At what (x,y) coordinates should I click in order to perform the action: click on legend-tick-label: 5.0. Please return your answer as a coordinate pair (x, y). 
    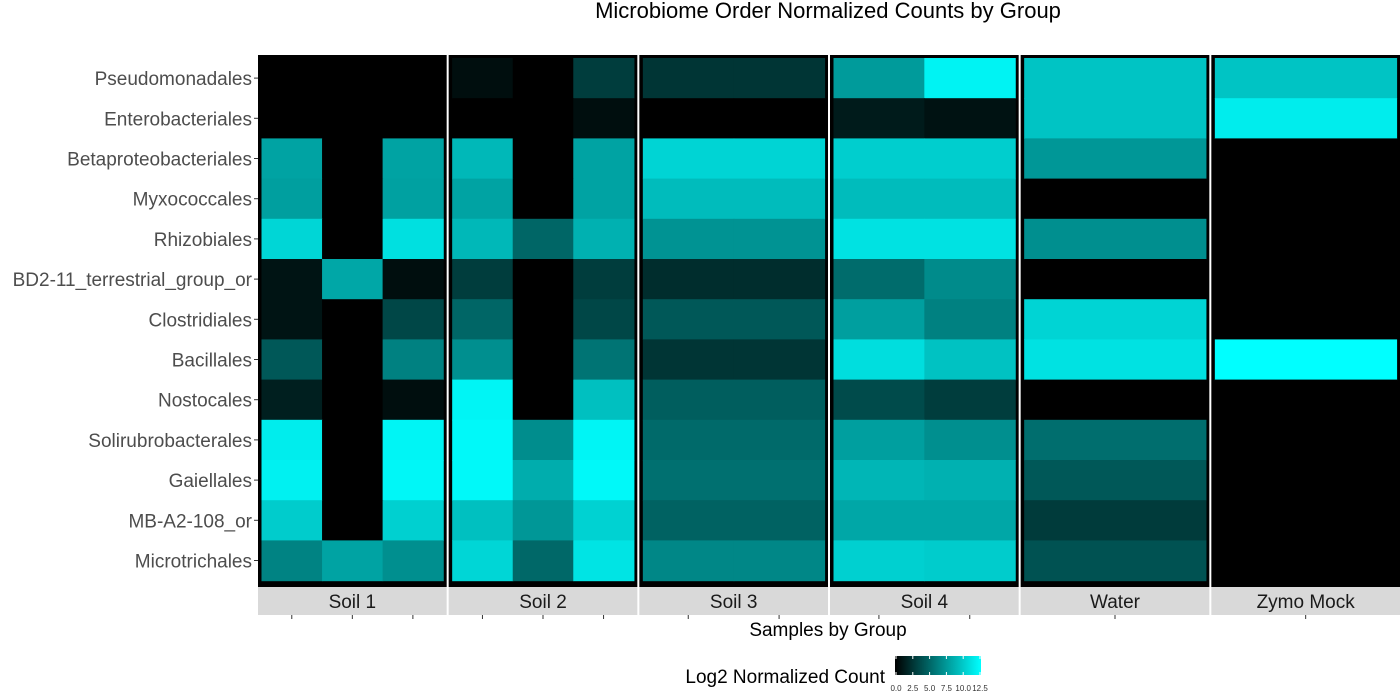
    Looking at the image, I should click on (930, 688).